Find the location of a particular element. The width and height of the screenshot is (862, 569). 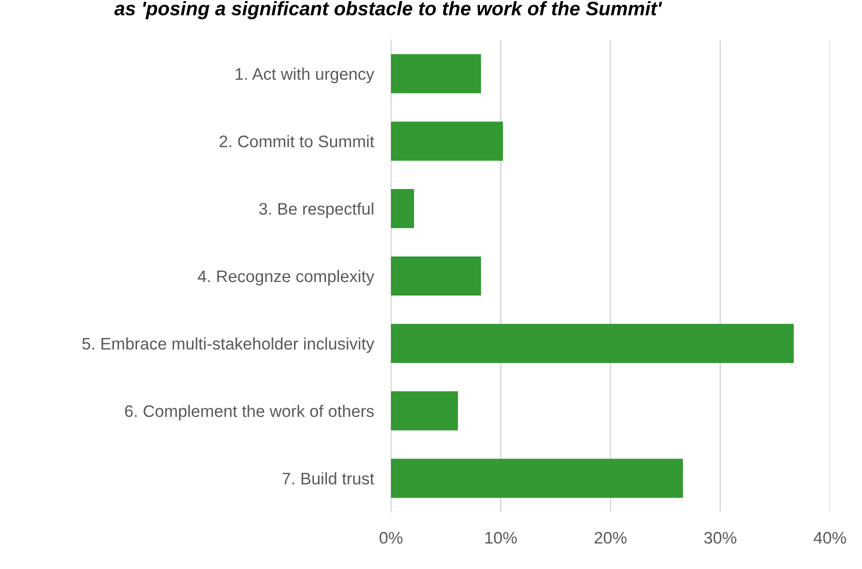

y-tick-label: 4. Recognze complexity is located at coordinates (286, 278).